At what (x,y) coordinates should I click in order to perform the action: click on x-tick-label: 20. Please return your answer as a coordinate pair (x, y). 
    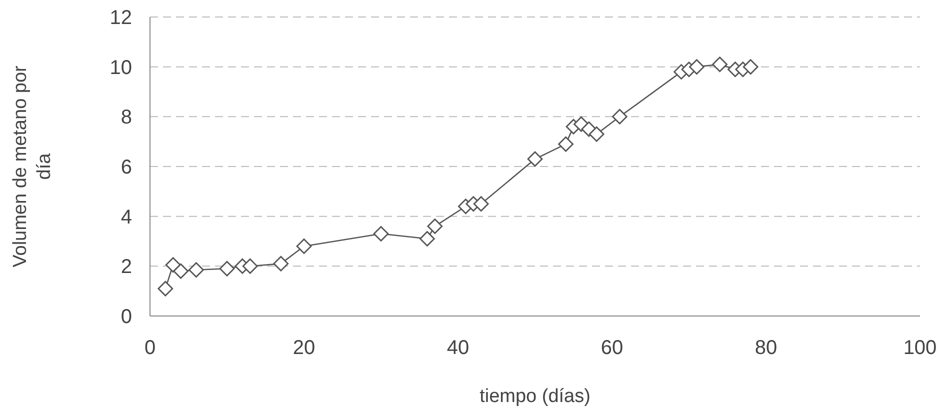
    Looking at the image, I should click on (304, 348).